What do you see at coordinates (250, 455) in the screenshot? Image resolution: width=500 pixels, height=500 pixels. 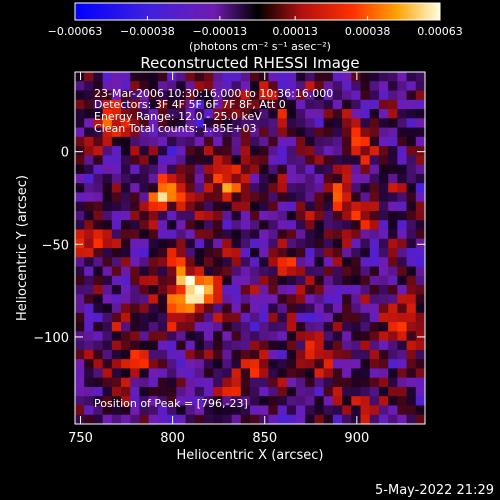 I see `x-axis-label: Heliocentric X (arcsec)` at bounding box center [250, 455].